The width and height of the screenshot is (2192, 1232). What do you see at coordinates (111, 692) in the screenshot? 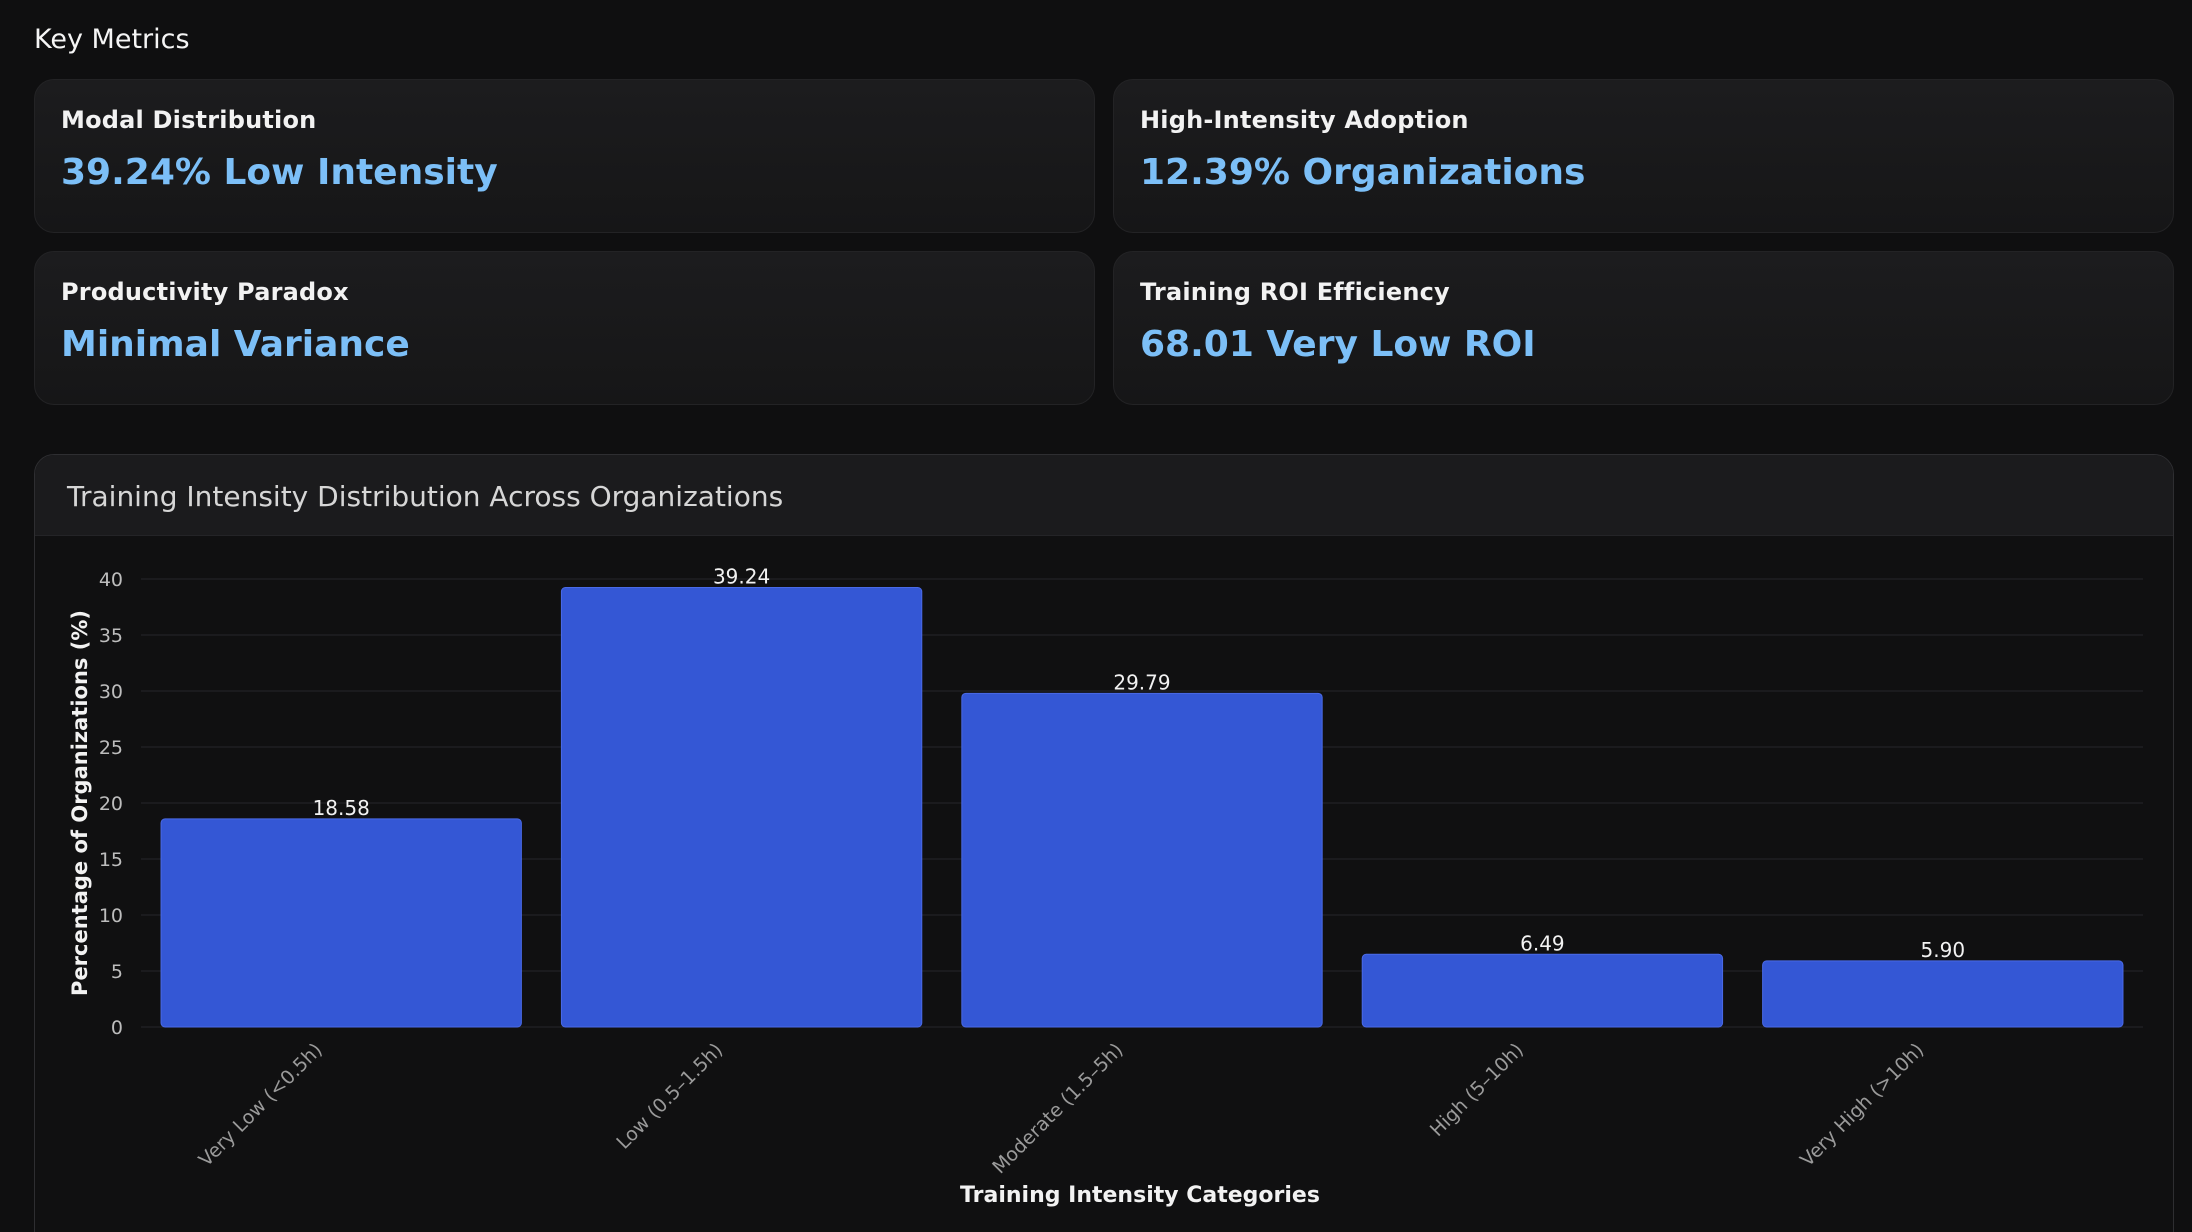
I see `y-tick-label: 30` at bounding box center [111, 692].